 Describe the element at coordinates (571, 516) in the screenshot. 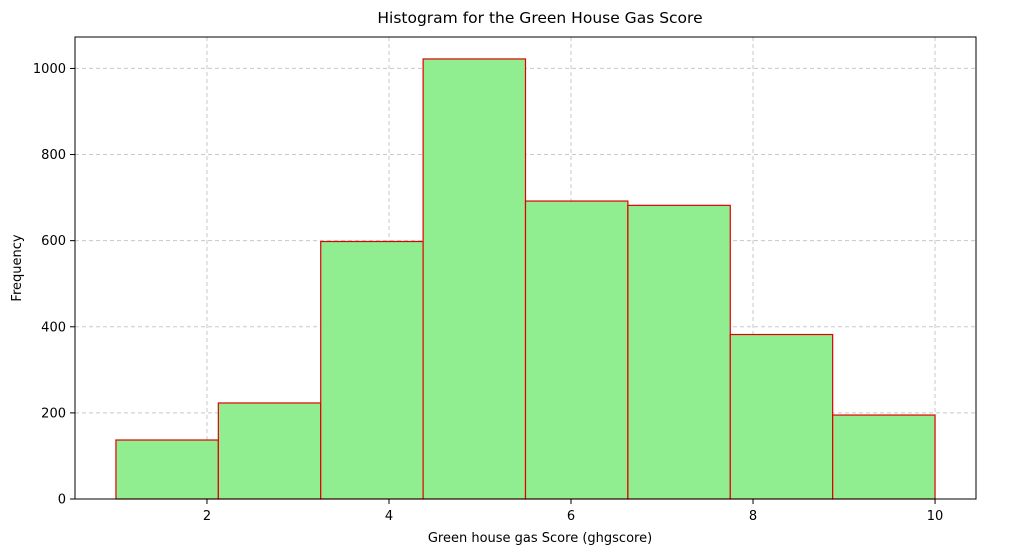

I see `x-tick-label: 6` at that location.